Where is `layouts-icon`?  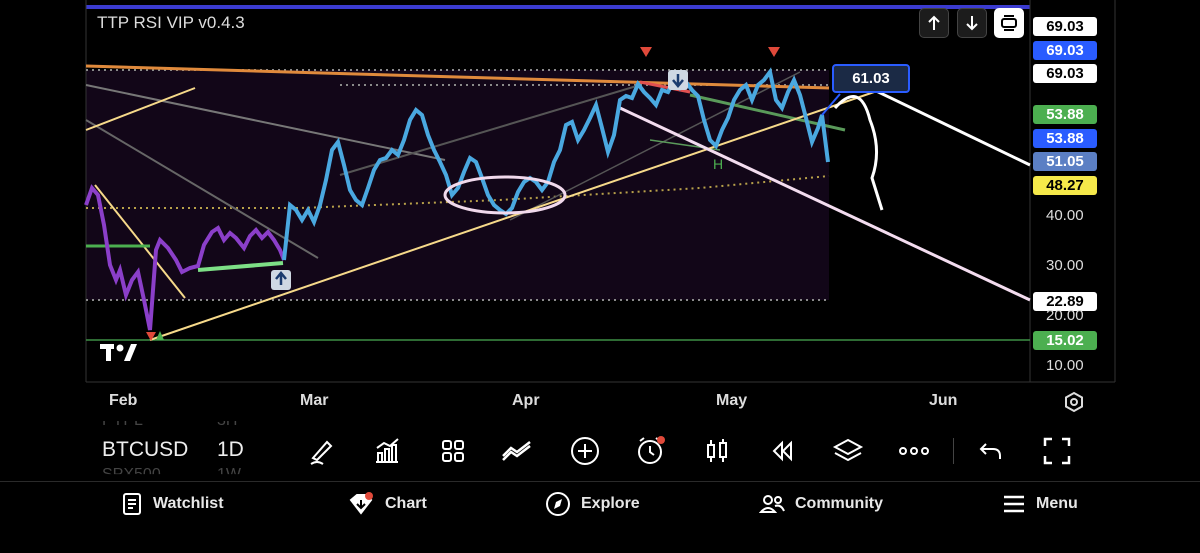
layouts-icon is located at coordinates (453, 451).